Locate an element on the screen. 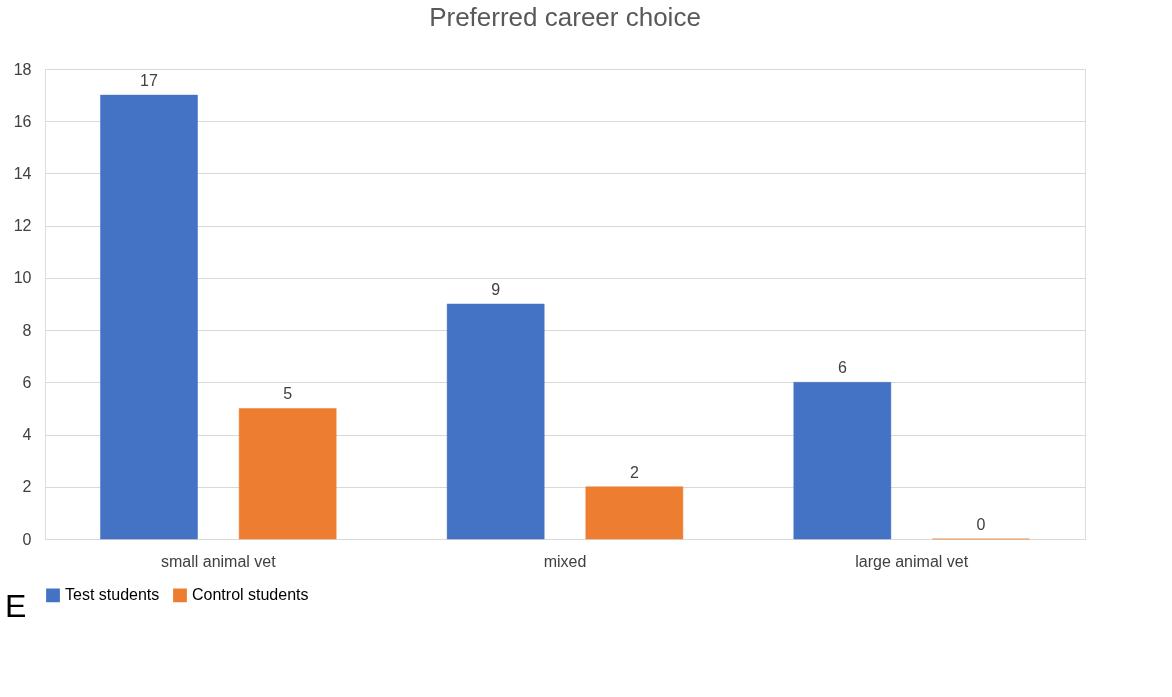  data-label: 5 is located at coordinates (288, 394).